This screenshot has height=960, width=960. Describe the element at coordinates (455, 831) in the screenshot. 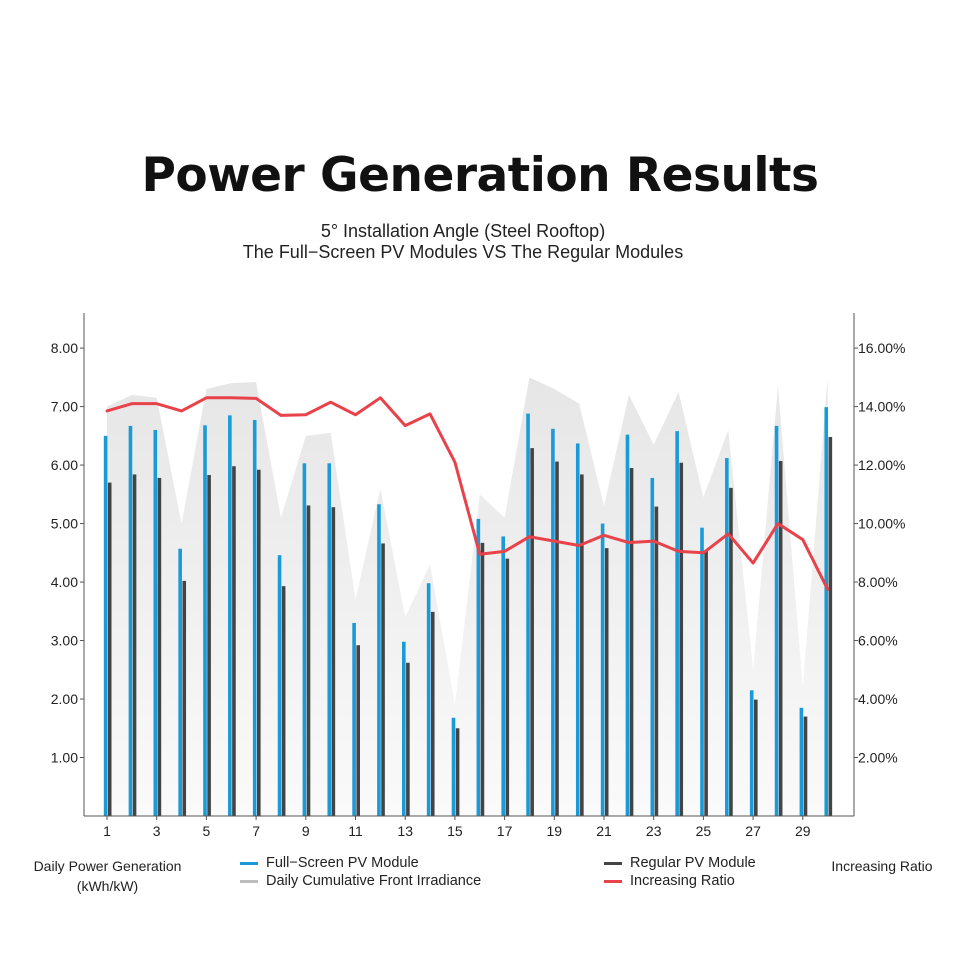

I see `x-tick-label: 15` at that location.